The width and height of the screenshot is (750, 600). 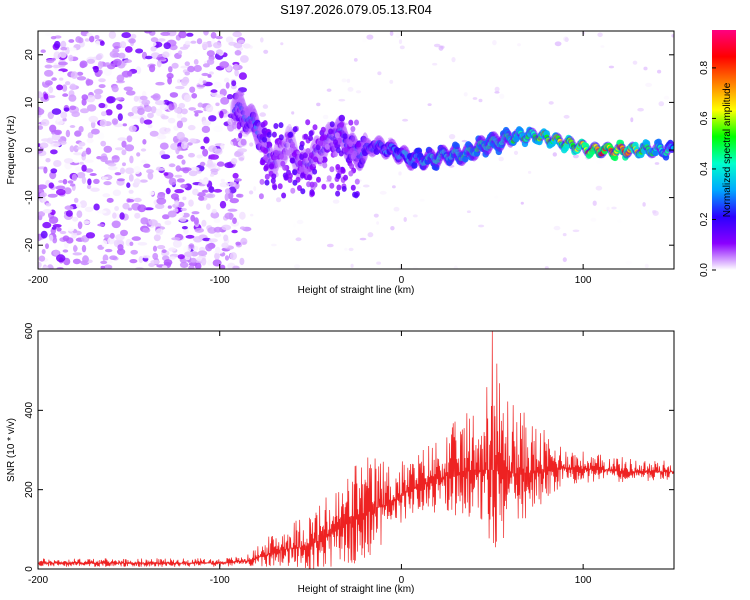 I want to click on colorbar-ramp, so click(x=724, y=150).